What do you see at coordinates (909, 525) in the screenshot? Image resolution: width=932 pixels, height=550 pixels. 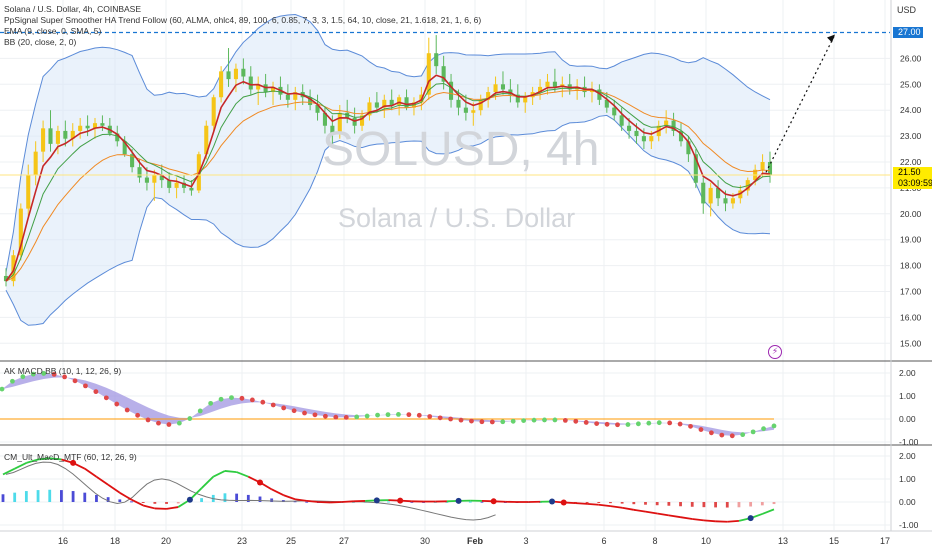 I see `pane2-tick-label: -1.00` at bounding box center [909, 525].